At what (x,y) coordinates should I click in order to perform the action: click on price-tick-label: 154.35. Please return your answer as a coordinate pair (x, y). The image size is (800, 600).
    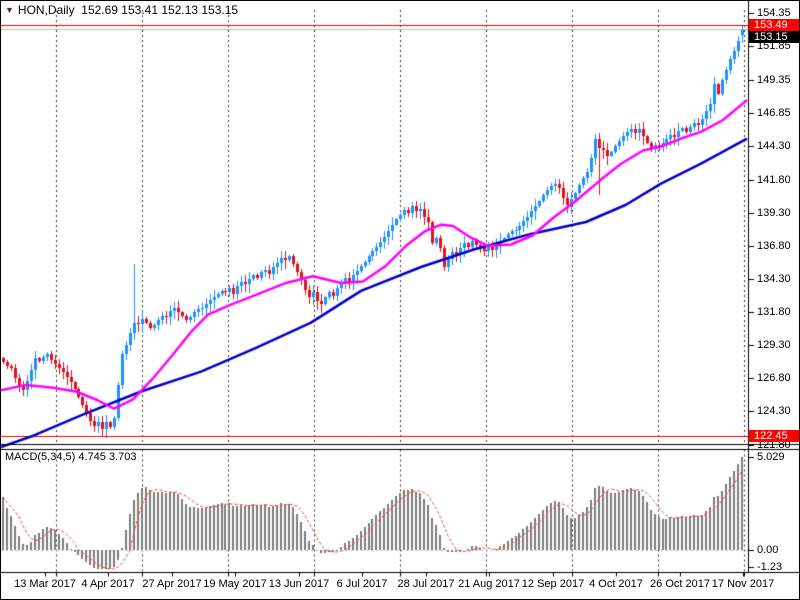
    Looking at the image, I should click on (774, 13).